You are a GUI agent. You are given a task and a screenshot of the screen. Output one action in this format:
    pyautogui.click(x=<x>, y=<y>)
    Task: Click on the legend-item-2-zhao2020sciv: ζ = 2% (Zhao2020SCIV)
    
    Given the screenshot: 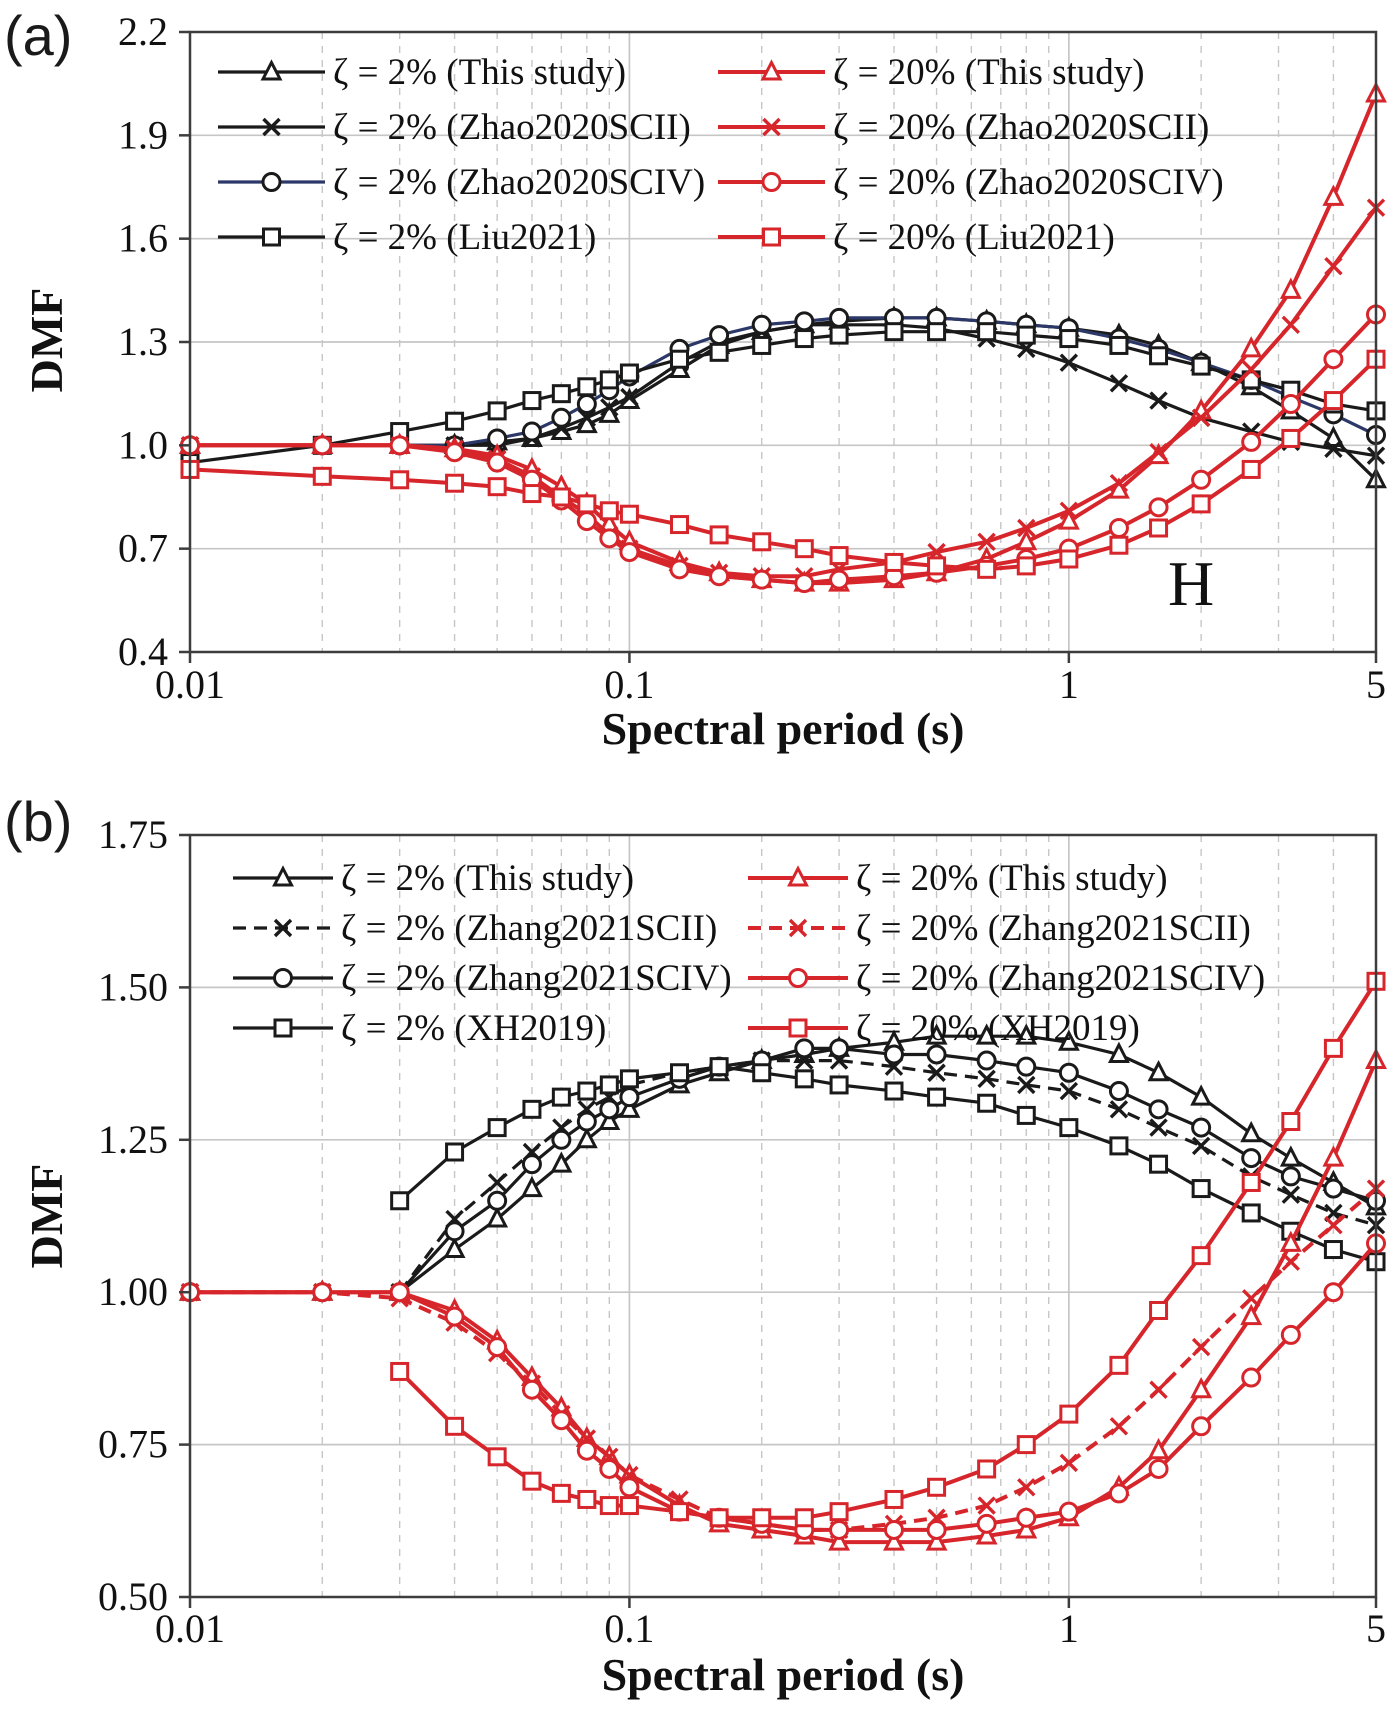 What is the action you would take?
    pyautogui.click(x=461, y=182)
    